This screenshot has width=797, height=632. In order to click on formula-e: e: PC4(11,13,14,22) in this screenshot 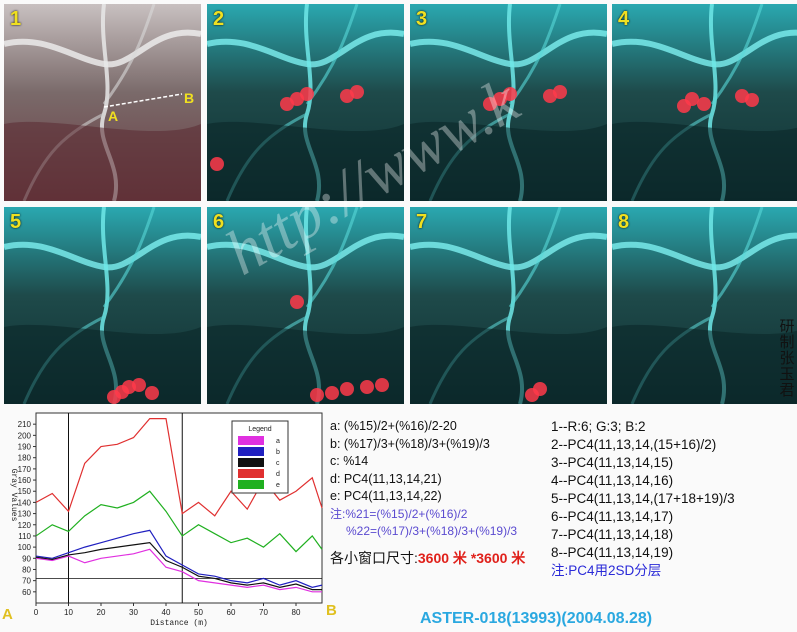, I will do `click(386, 496)`.